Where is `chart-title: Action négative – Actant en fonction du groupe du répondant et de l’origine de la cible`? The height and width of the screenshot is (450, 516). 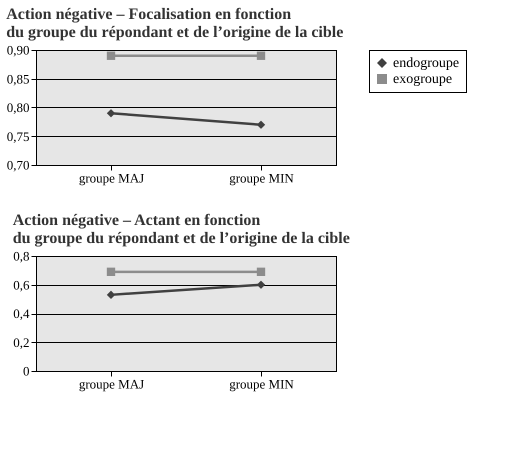 chart-title: Action négative – Actant en fonction du groupe du répondant et de l’origine de la cible is located at coordinates (181, 229).